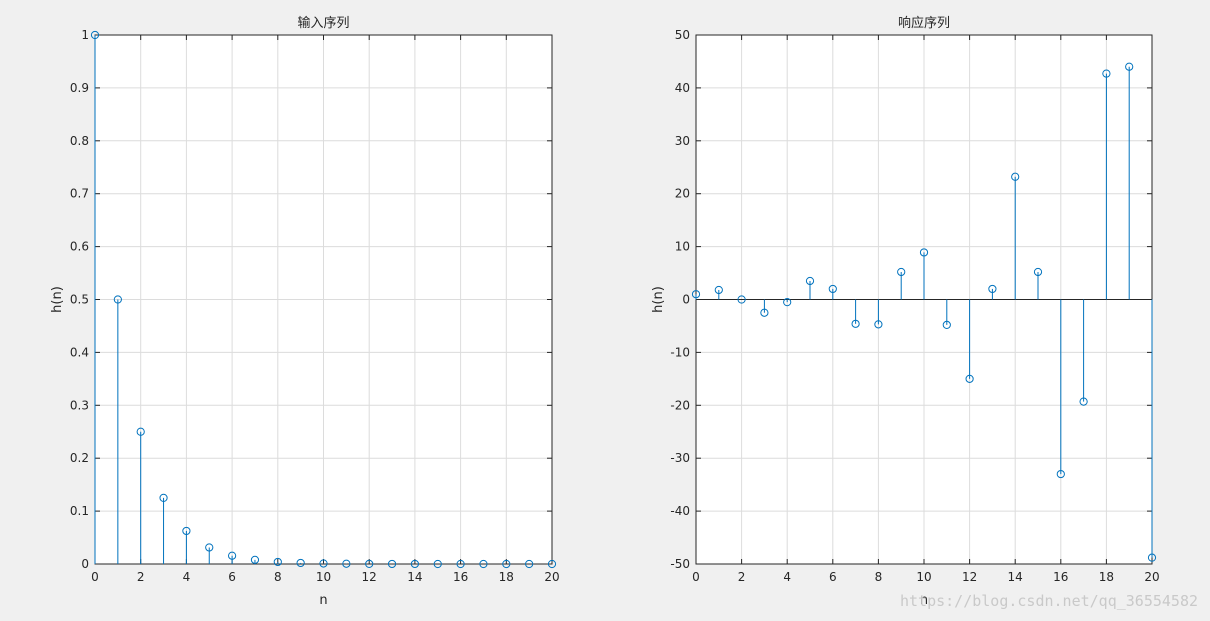 Image resolution: width=1210 pixels, height=621 pixels. What do you see at coordinates (79, 458) in the screenshot?
I see `y-tick-label: 0.2` at bounding box center [79, 458].